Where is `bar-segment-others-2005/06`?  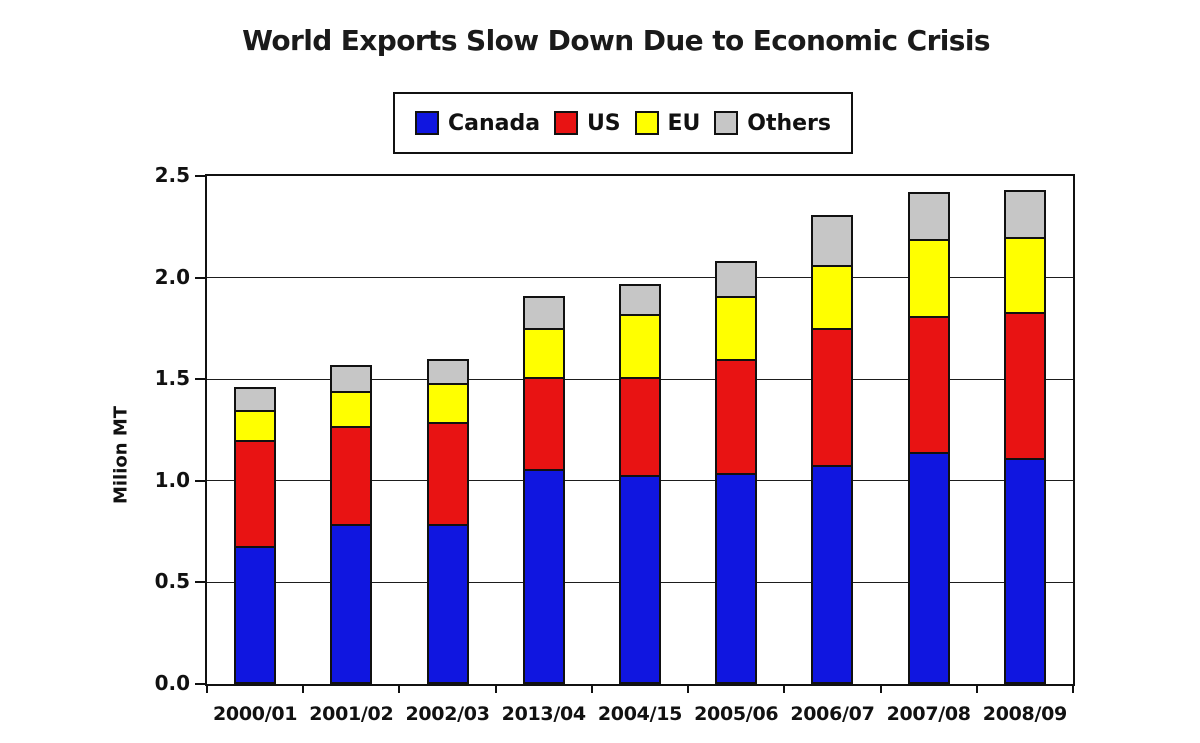
bar-segment-others-2005/06 is located at coordinates (736, 279).